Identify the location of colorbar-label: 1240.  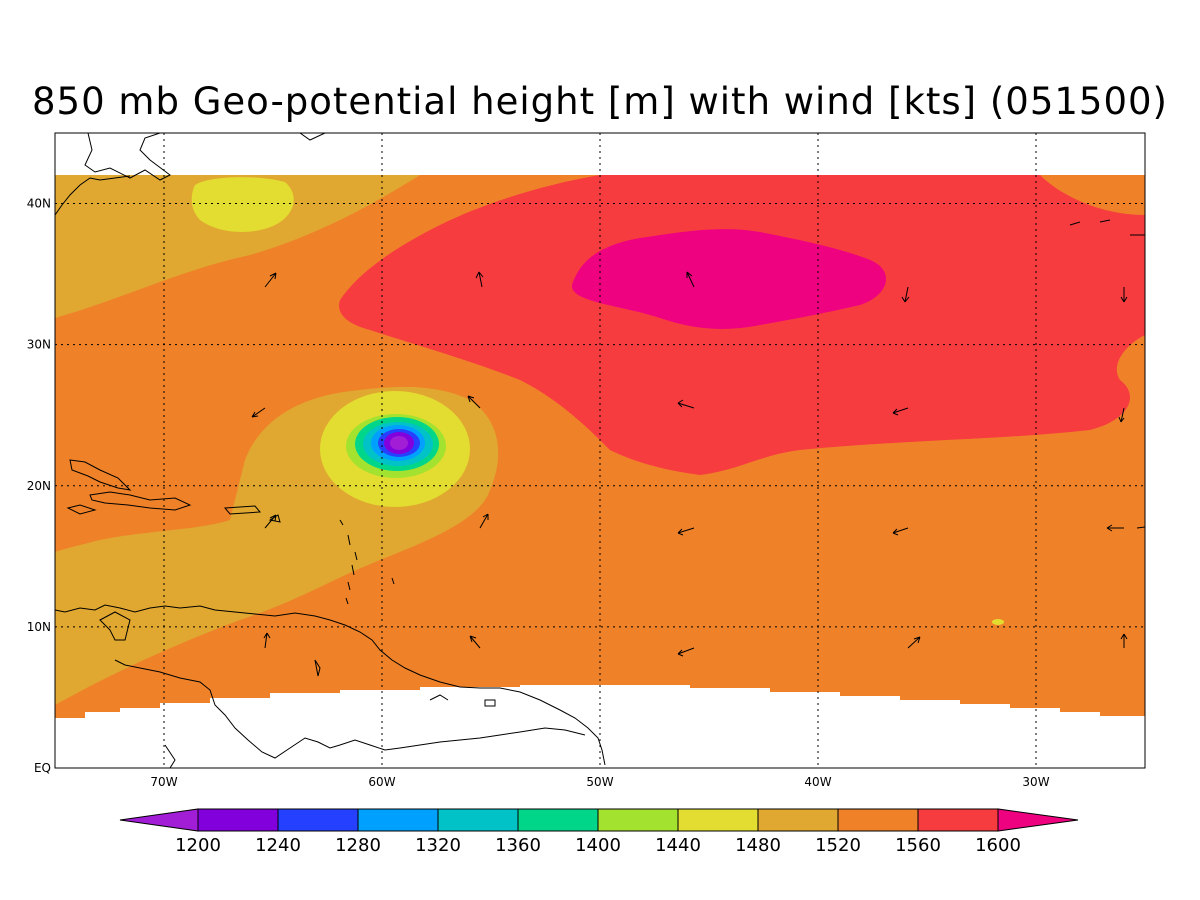
(278, 845).